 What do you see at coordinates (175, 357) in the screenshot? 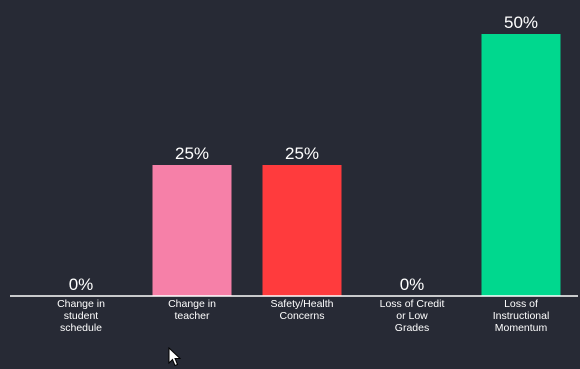
I see `mouse-pointer-icon` at bounding box center [175, 357].